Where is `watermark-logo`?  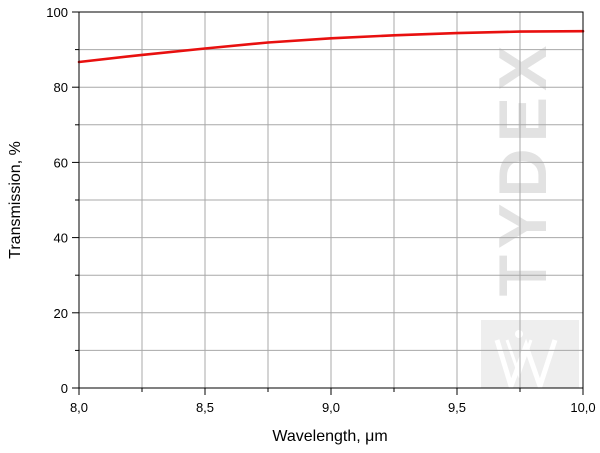
watermark-logo is located at coordinates (530, 357).